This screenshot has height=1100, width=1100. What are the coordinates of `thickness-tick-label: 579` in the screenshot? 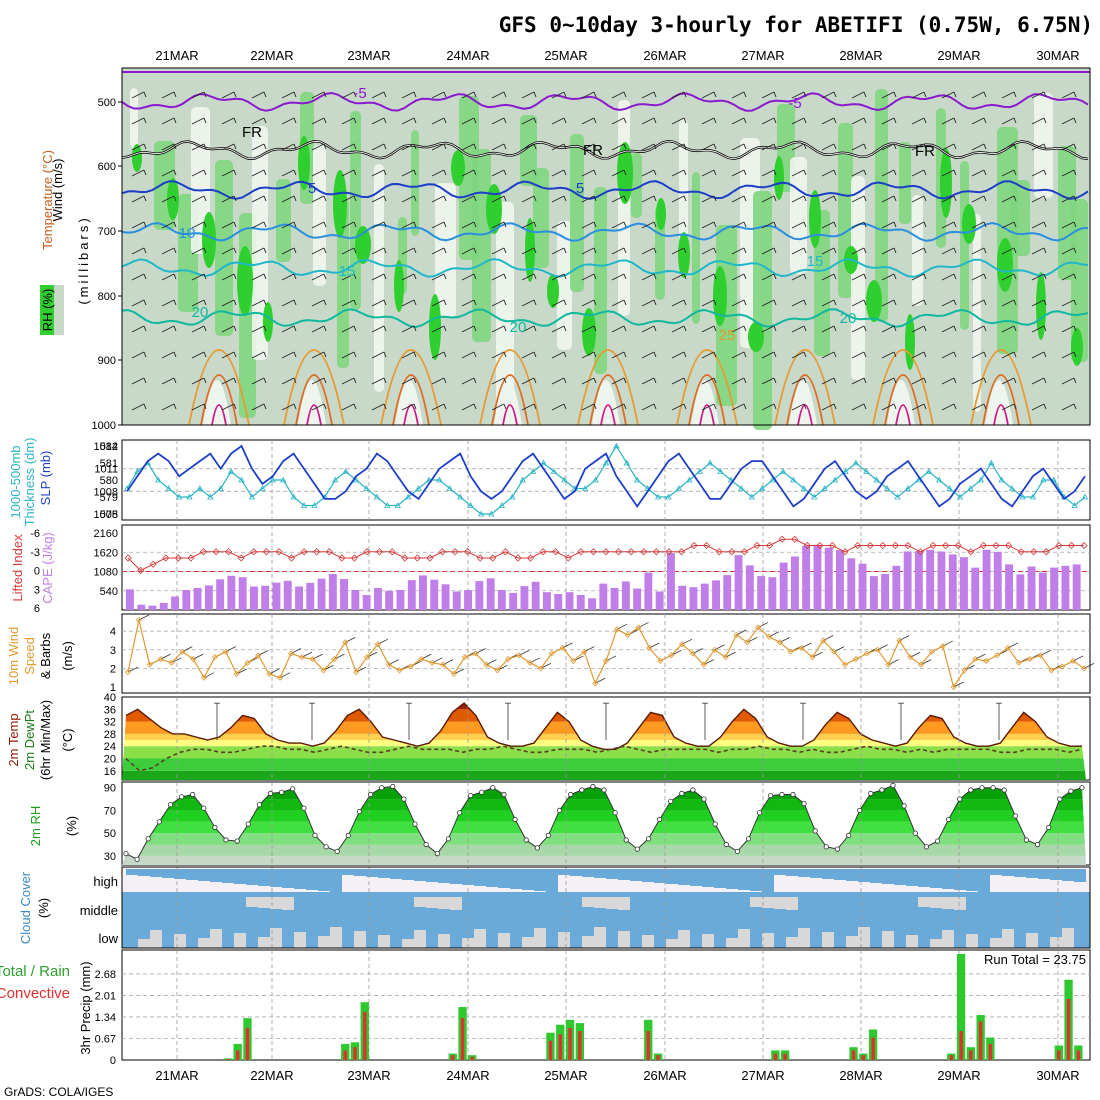 It's located at (109, 498).